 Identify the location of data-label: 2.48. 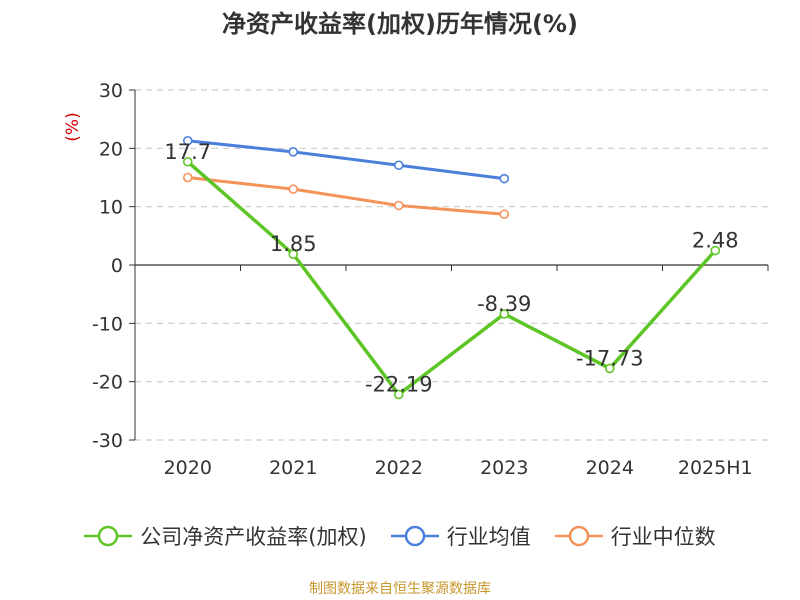
(715, 241).